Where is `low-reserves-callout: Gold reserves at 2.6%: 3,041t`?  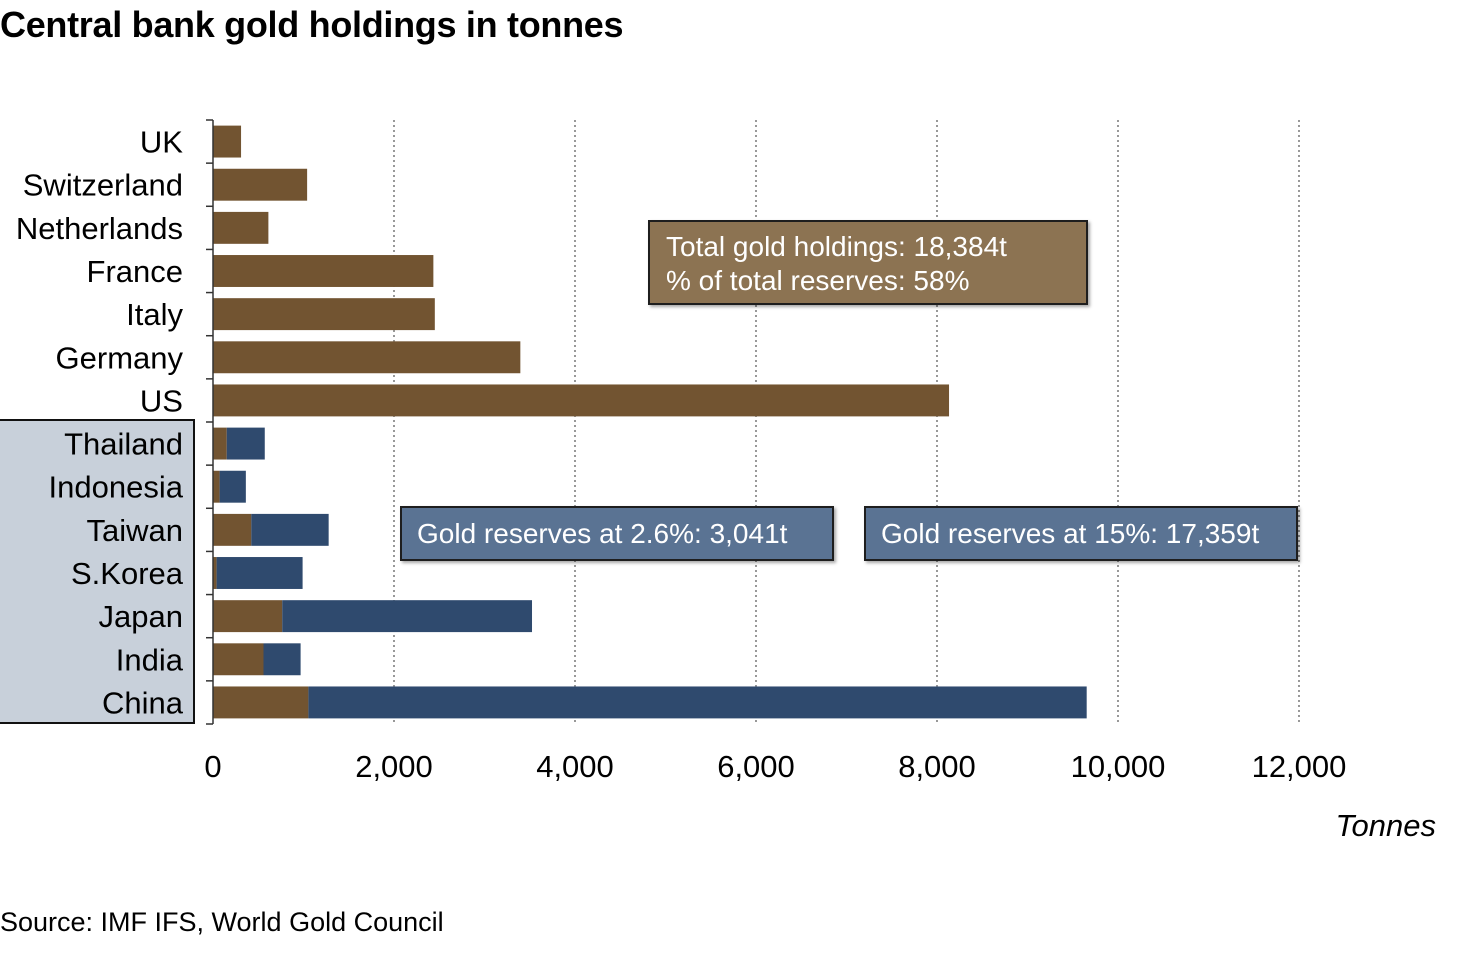
low-reserves-callout: Gold reserves at 2.6%: 3,041t is located at coordinates (617, 533).